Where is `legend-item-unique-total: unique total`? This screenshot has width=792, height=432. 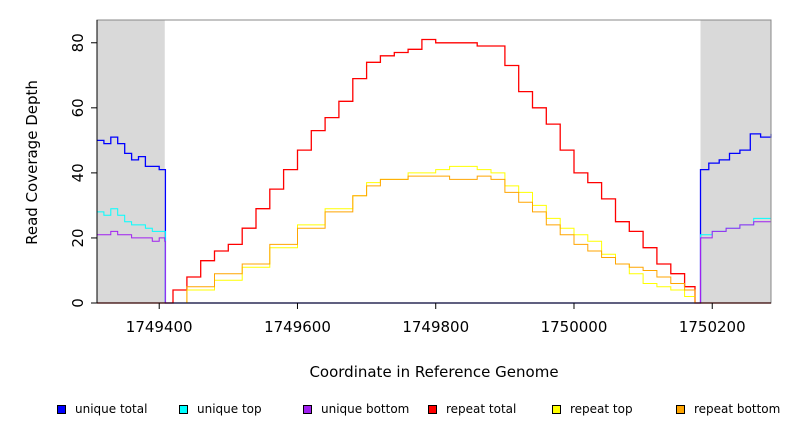 legend-item-unique-total: unique total is located at coordinates (102, 409).